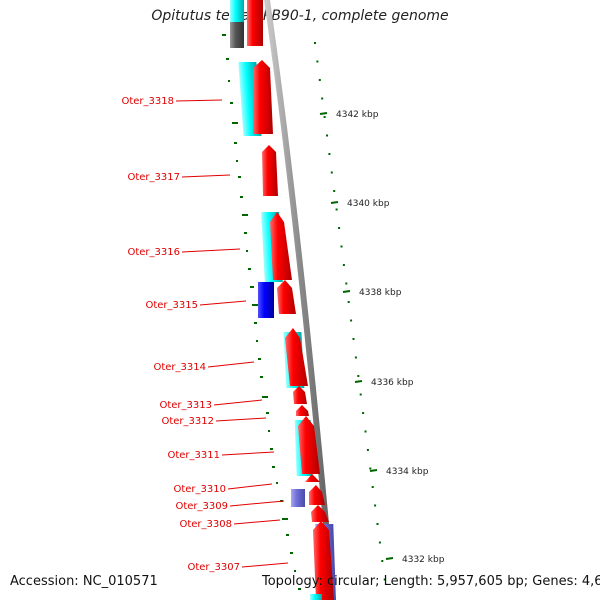 The height and width of the screenshot is (600, 600). Describe the element at coordinates (300, 16) in the screenshot. I see `page-title: Opitutus terrae PB90-1, complete genome` at that location.